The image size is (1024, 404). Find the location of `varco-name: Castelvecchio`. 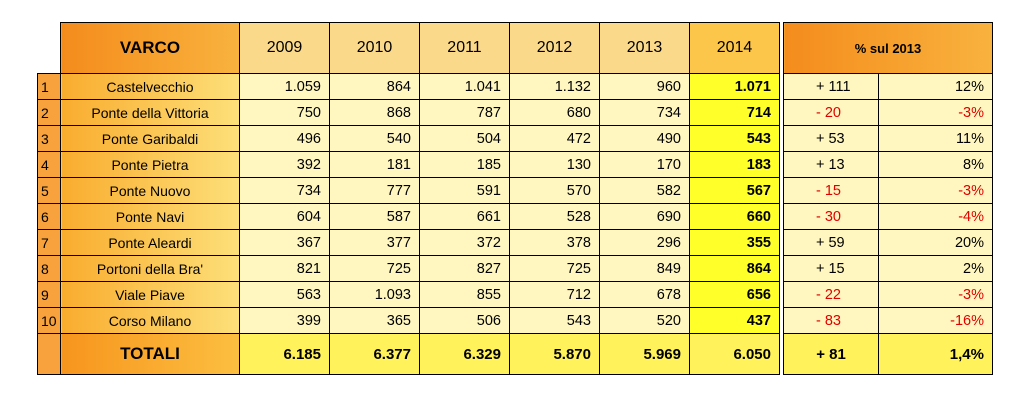

varco-name: Castelvecchio is located at coordinates (150, 86).